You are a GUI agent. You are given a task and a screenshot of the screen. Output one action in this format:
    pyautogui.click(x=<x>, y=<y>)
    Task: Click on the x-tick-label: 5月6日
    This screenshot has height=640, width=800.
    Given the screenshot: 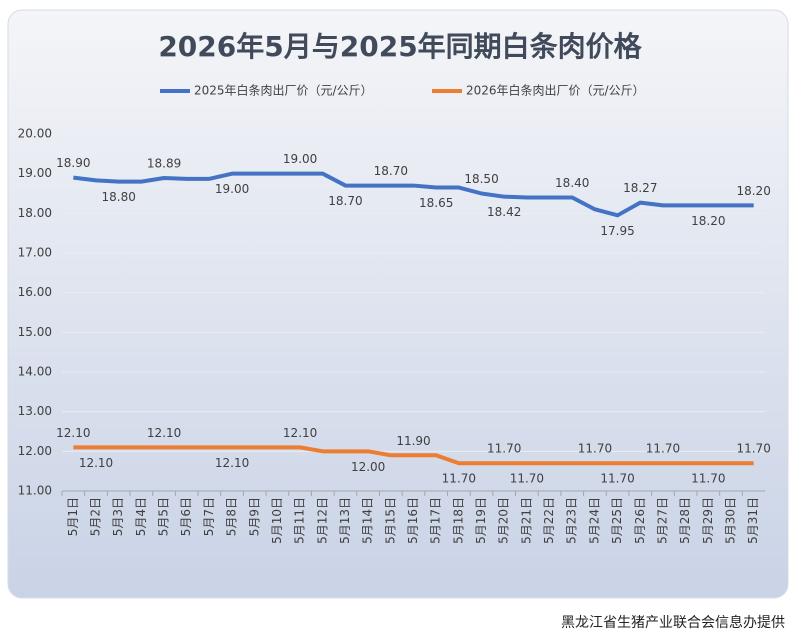 What is the action you would take?
    pyautogui.click(x=186, y=516)
    